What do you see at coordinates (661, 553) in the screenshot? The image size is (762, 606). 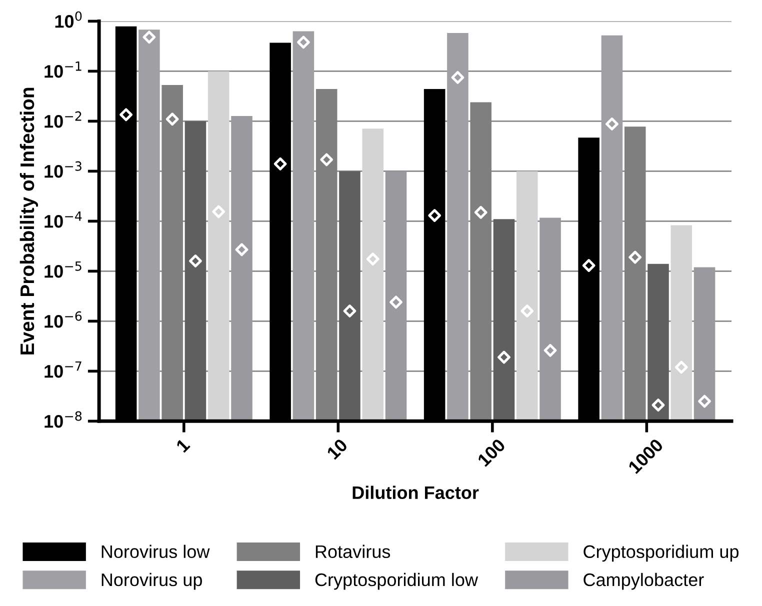 I see `legend-label: Cryptosporidium up` at bounding box center [661, 553].